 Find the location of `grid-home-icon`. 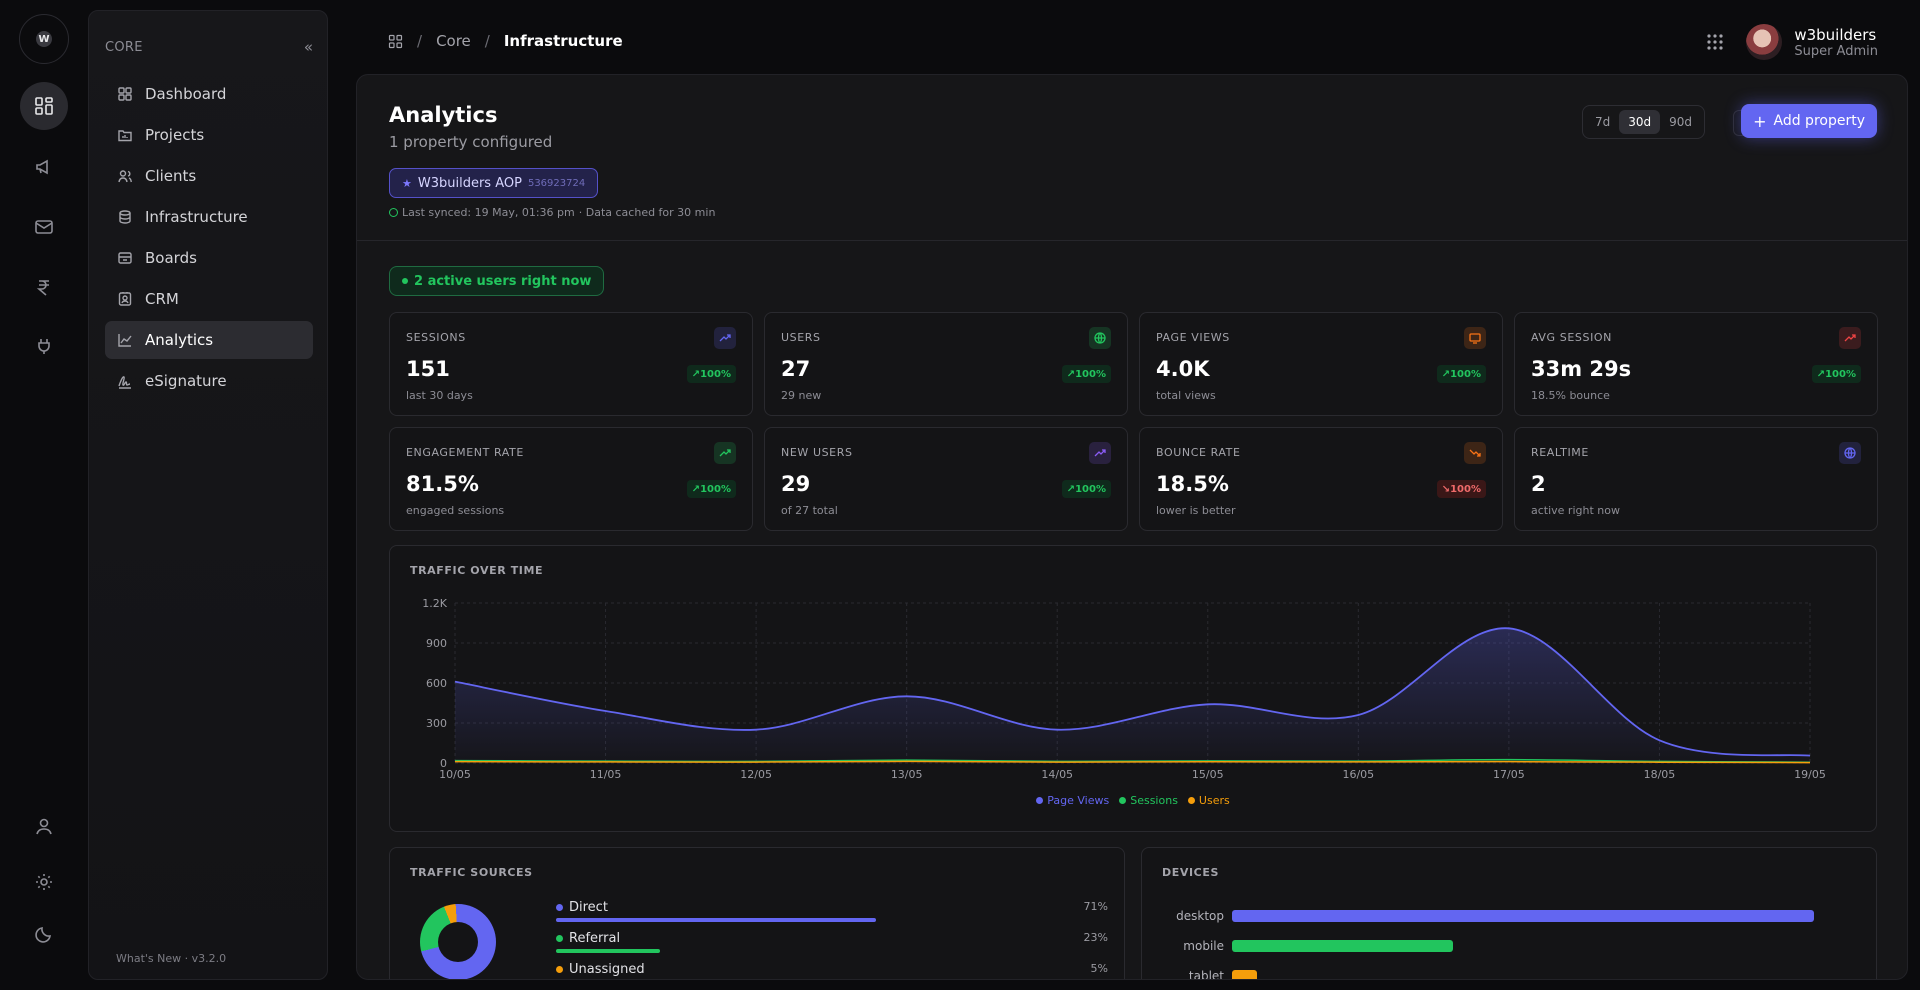

grid-home-icon is located at coordinates (395, 41).